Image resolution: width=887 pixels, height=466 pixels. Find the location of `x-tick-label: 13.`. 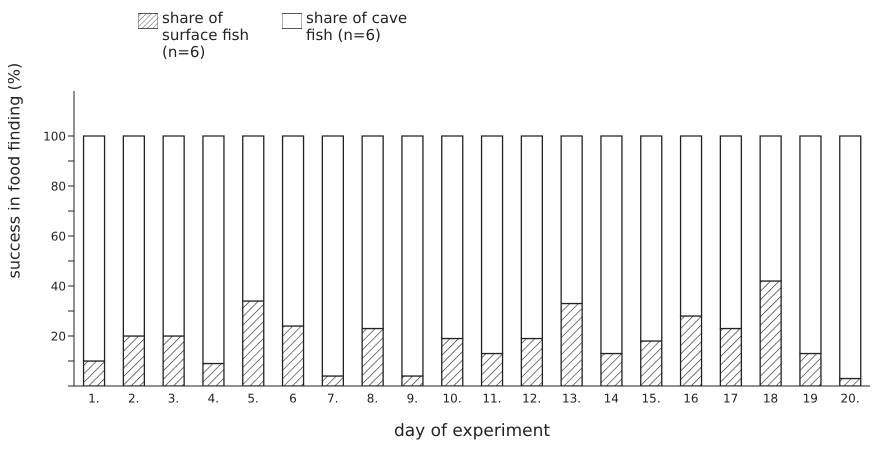

x-tick-label: 13. is located at coordinates (572, 399).